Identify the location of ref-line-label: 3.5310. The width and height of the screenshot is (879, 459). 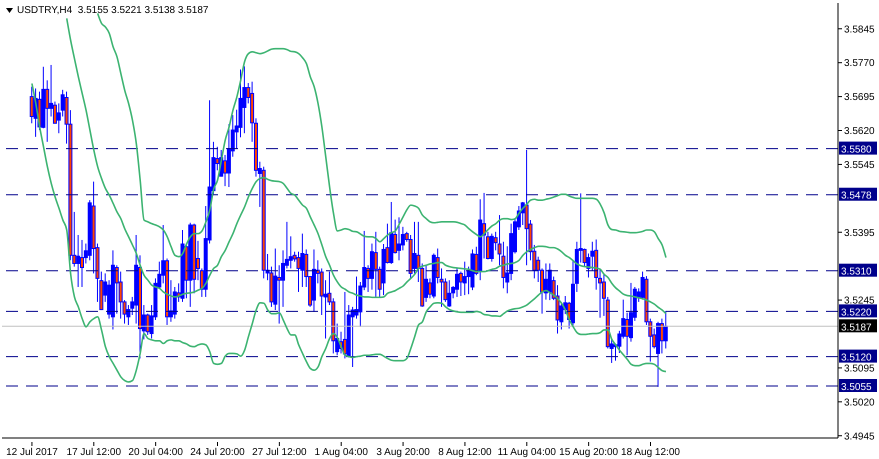
(856, 272).